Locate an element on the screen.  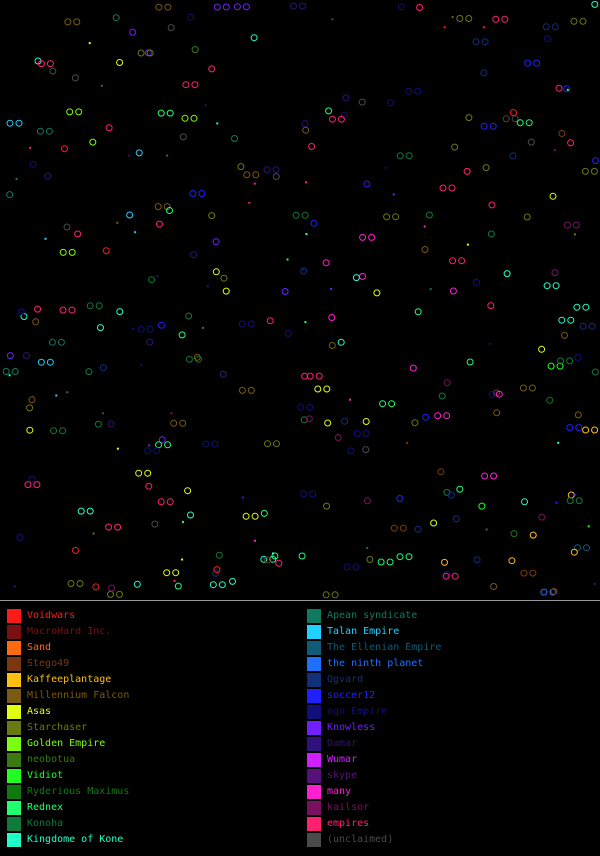
legend-label: skype is located at coordinates (342, 775).